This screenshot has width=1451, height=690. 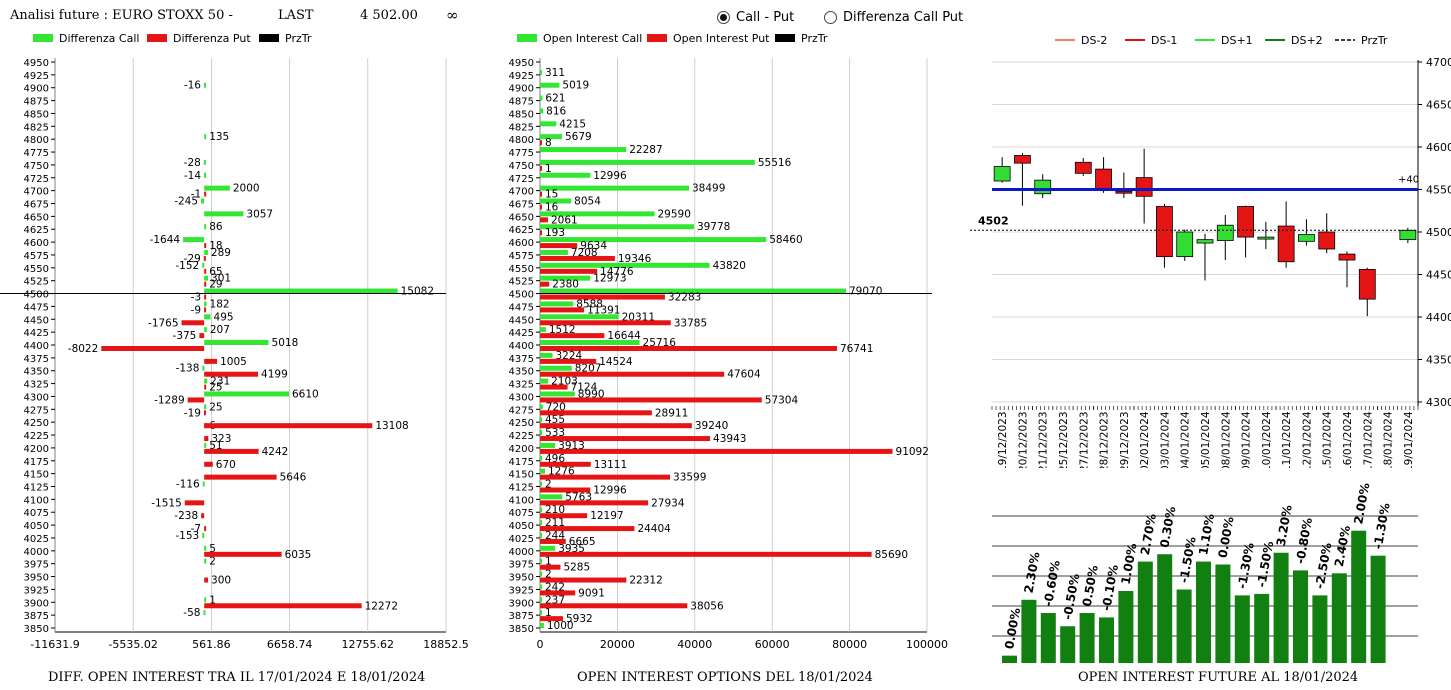 I want to click on bar-value-label: 32283, so click(x=684, y=298).